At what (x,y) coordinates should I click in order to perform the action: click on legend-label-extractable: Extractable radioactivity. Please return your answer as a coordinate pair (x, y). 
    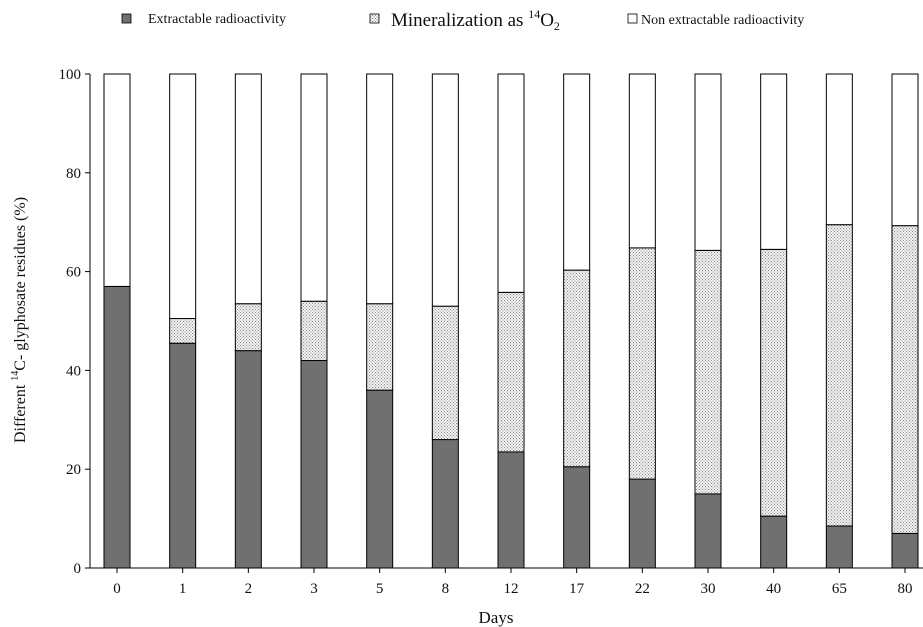
    Looking at the image, I should click on (217, 19).